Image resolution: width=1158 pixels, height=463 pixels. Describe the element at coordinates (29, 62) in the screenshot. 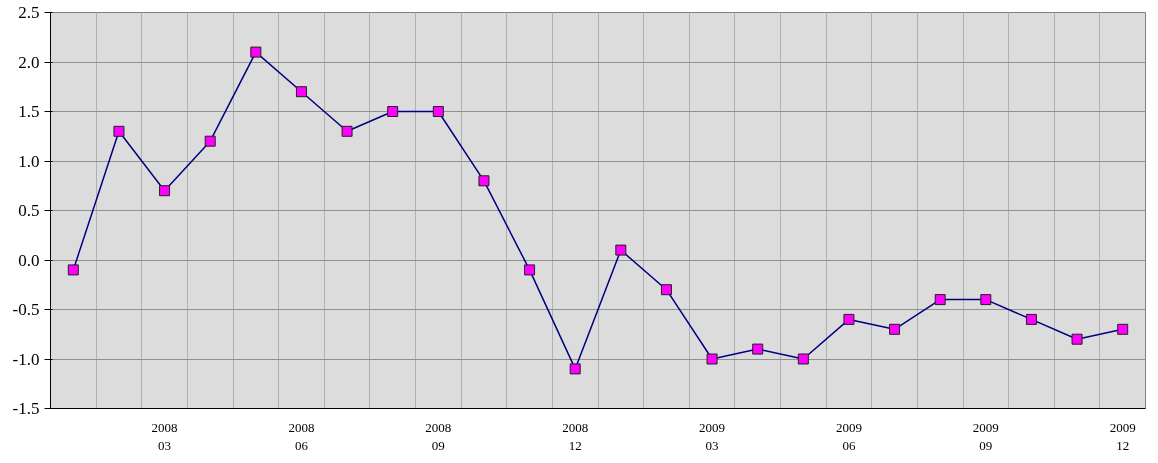

I see `y-tick-label: 2.0` at that location.